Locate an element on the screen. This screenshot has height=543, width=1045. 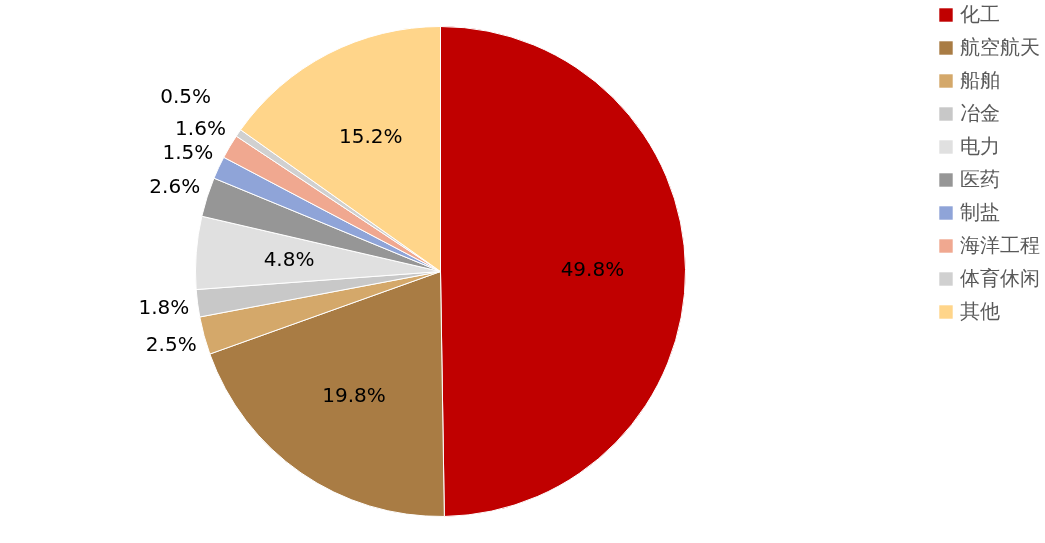
data-label: 1.8% is located at coordinates (164, 306).